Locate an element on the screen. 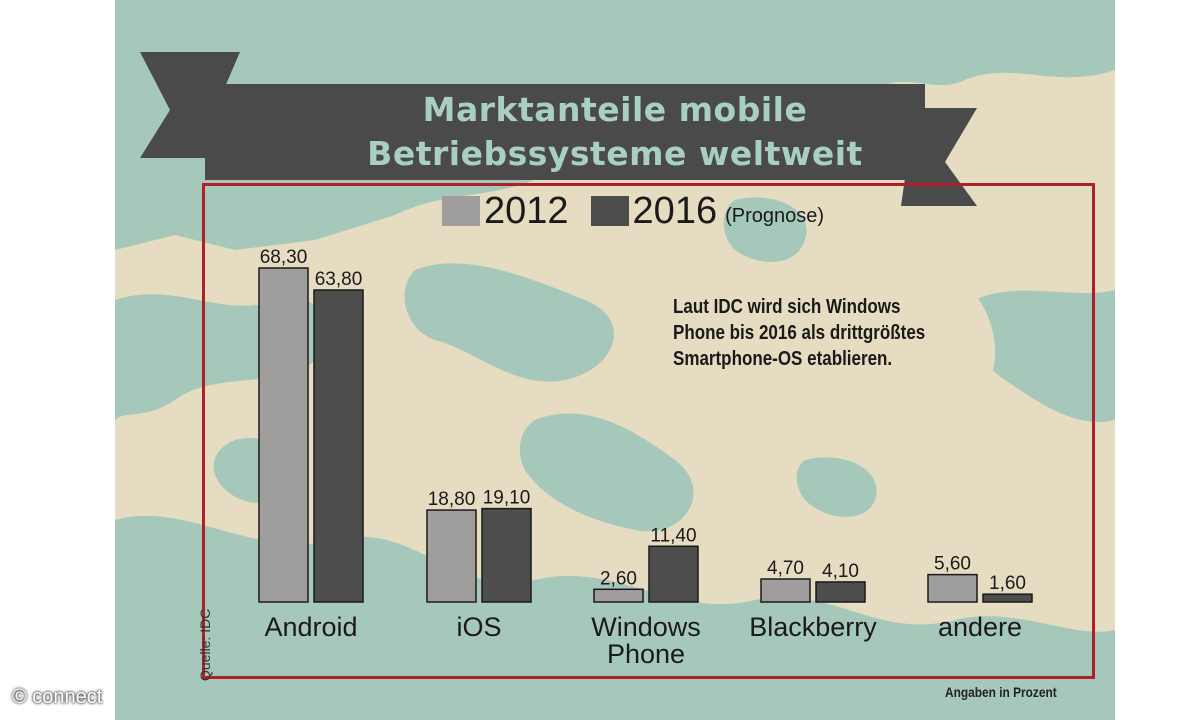  data-label-android-2012: 68,30 is located at coordinates (284, 257).